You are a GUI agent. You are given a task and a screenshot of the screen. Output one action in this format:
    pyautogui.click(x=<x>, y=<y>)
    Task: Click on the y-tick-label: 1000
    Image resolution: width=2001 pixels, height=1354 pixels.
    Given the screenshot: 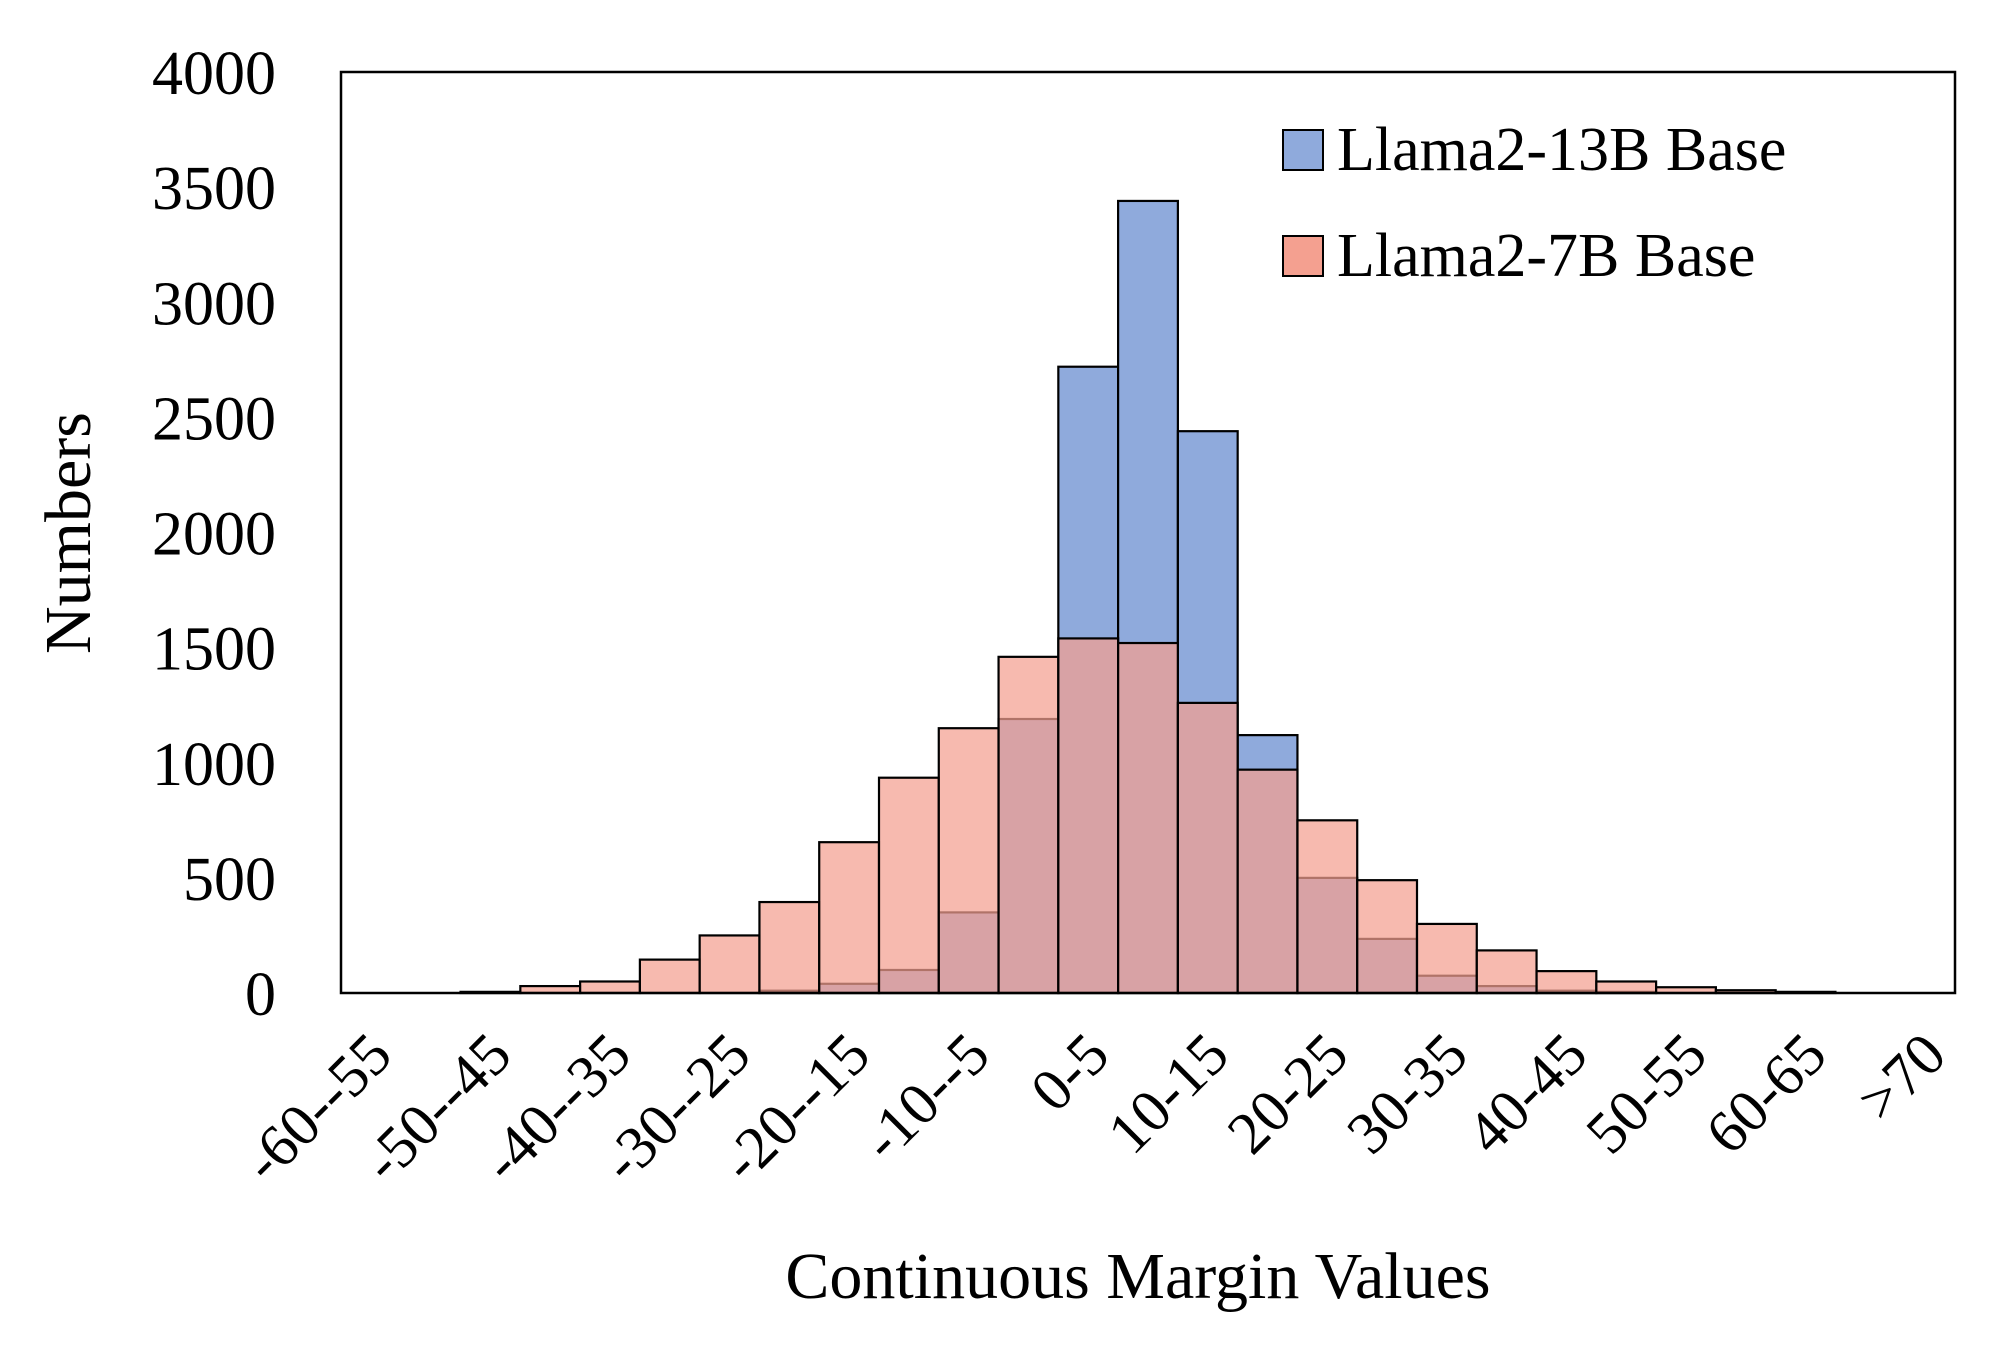 What is the action you would take?
    pyautogui.click(x=214, y=765)
    